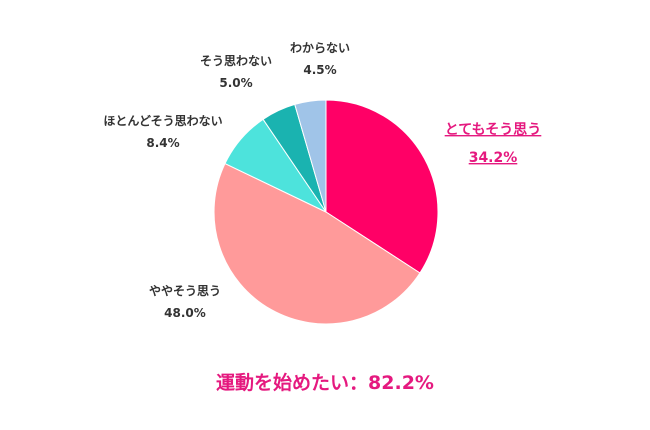 The width and height of the screenshot is (650, 430). Describe the element at coordinates (493, 130) in the screenshot. I see `slice-label-strongly-agree: とてもそう思う` at that location.